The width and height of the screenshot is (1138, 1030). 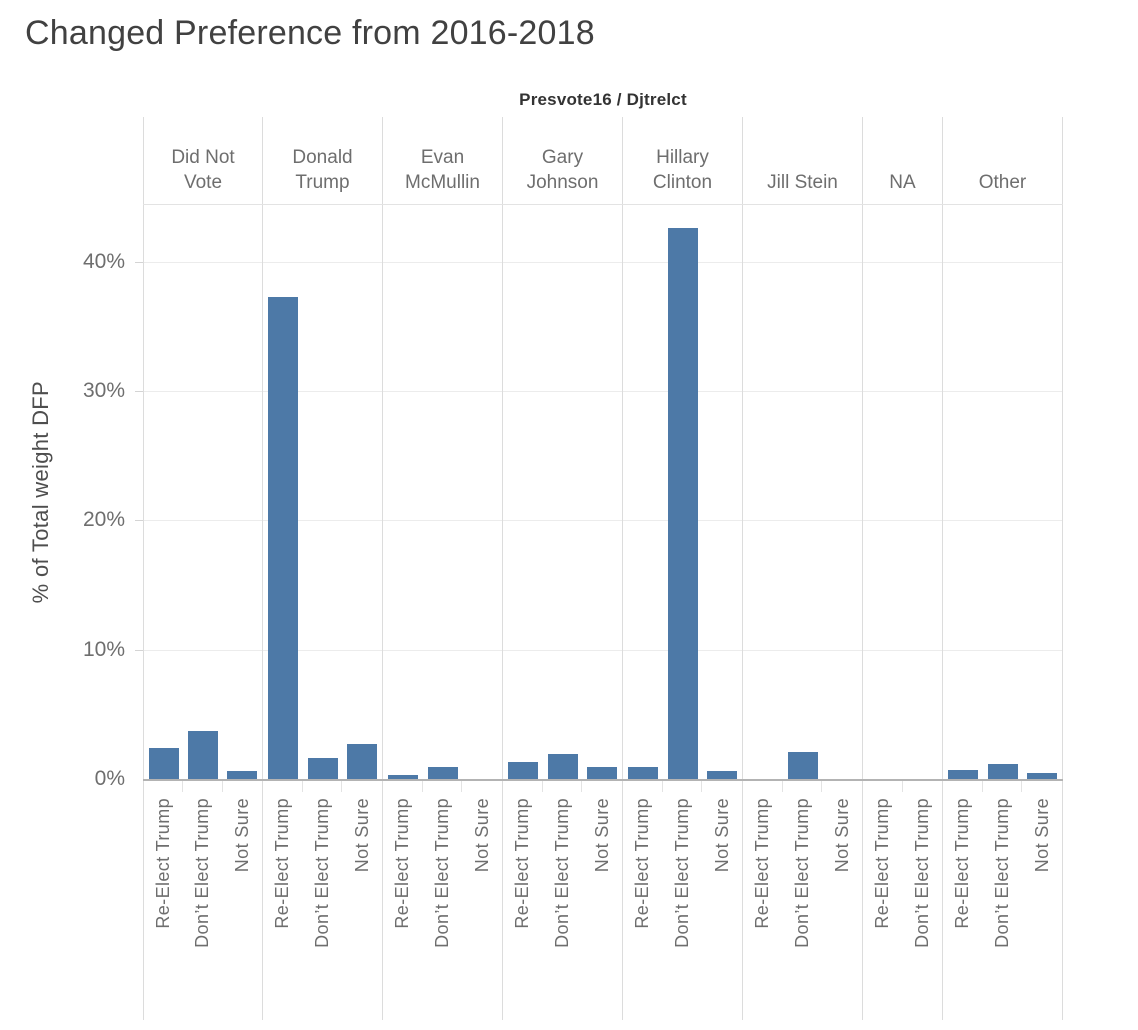 What do you see at coordinates (139, 492) in the screenshot?
I see `y-axis-tick-marks` at bounding box center [139, 492].